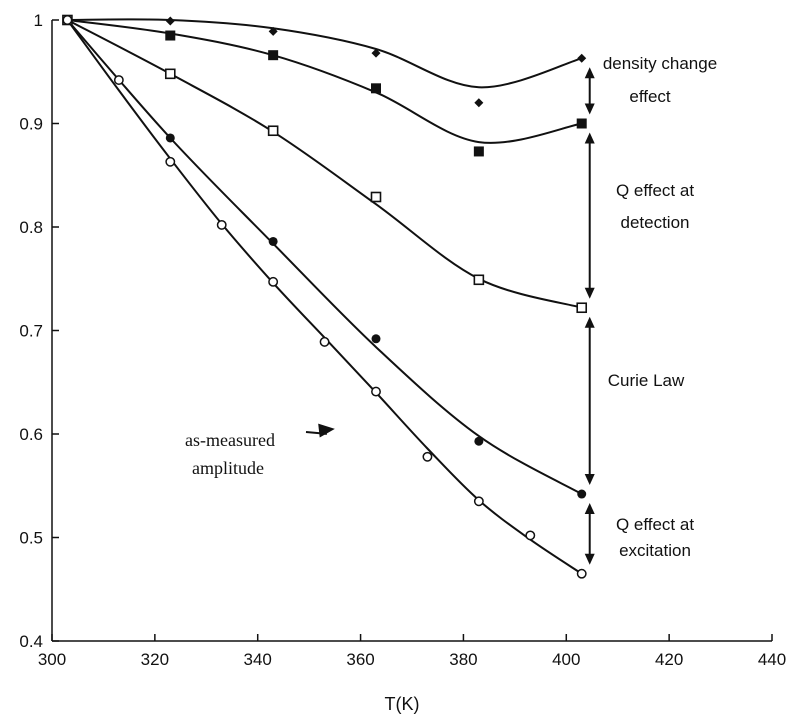 The image size is (792, 716). What do you see at coordinates (589, 91) in the screenshot?
I see `density-arrow` at bounding box center [589, 91].